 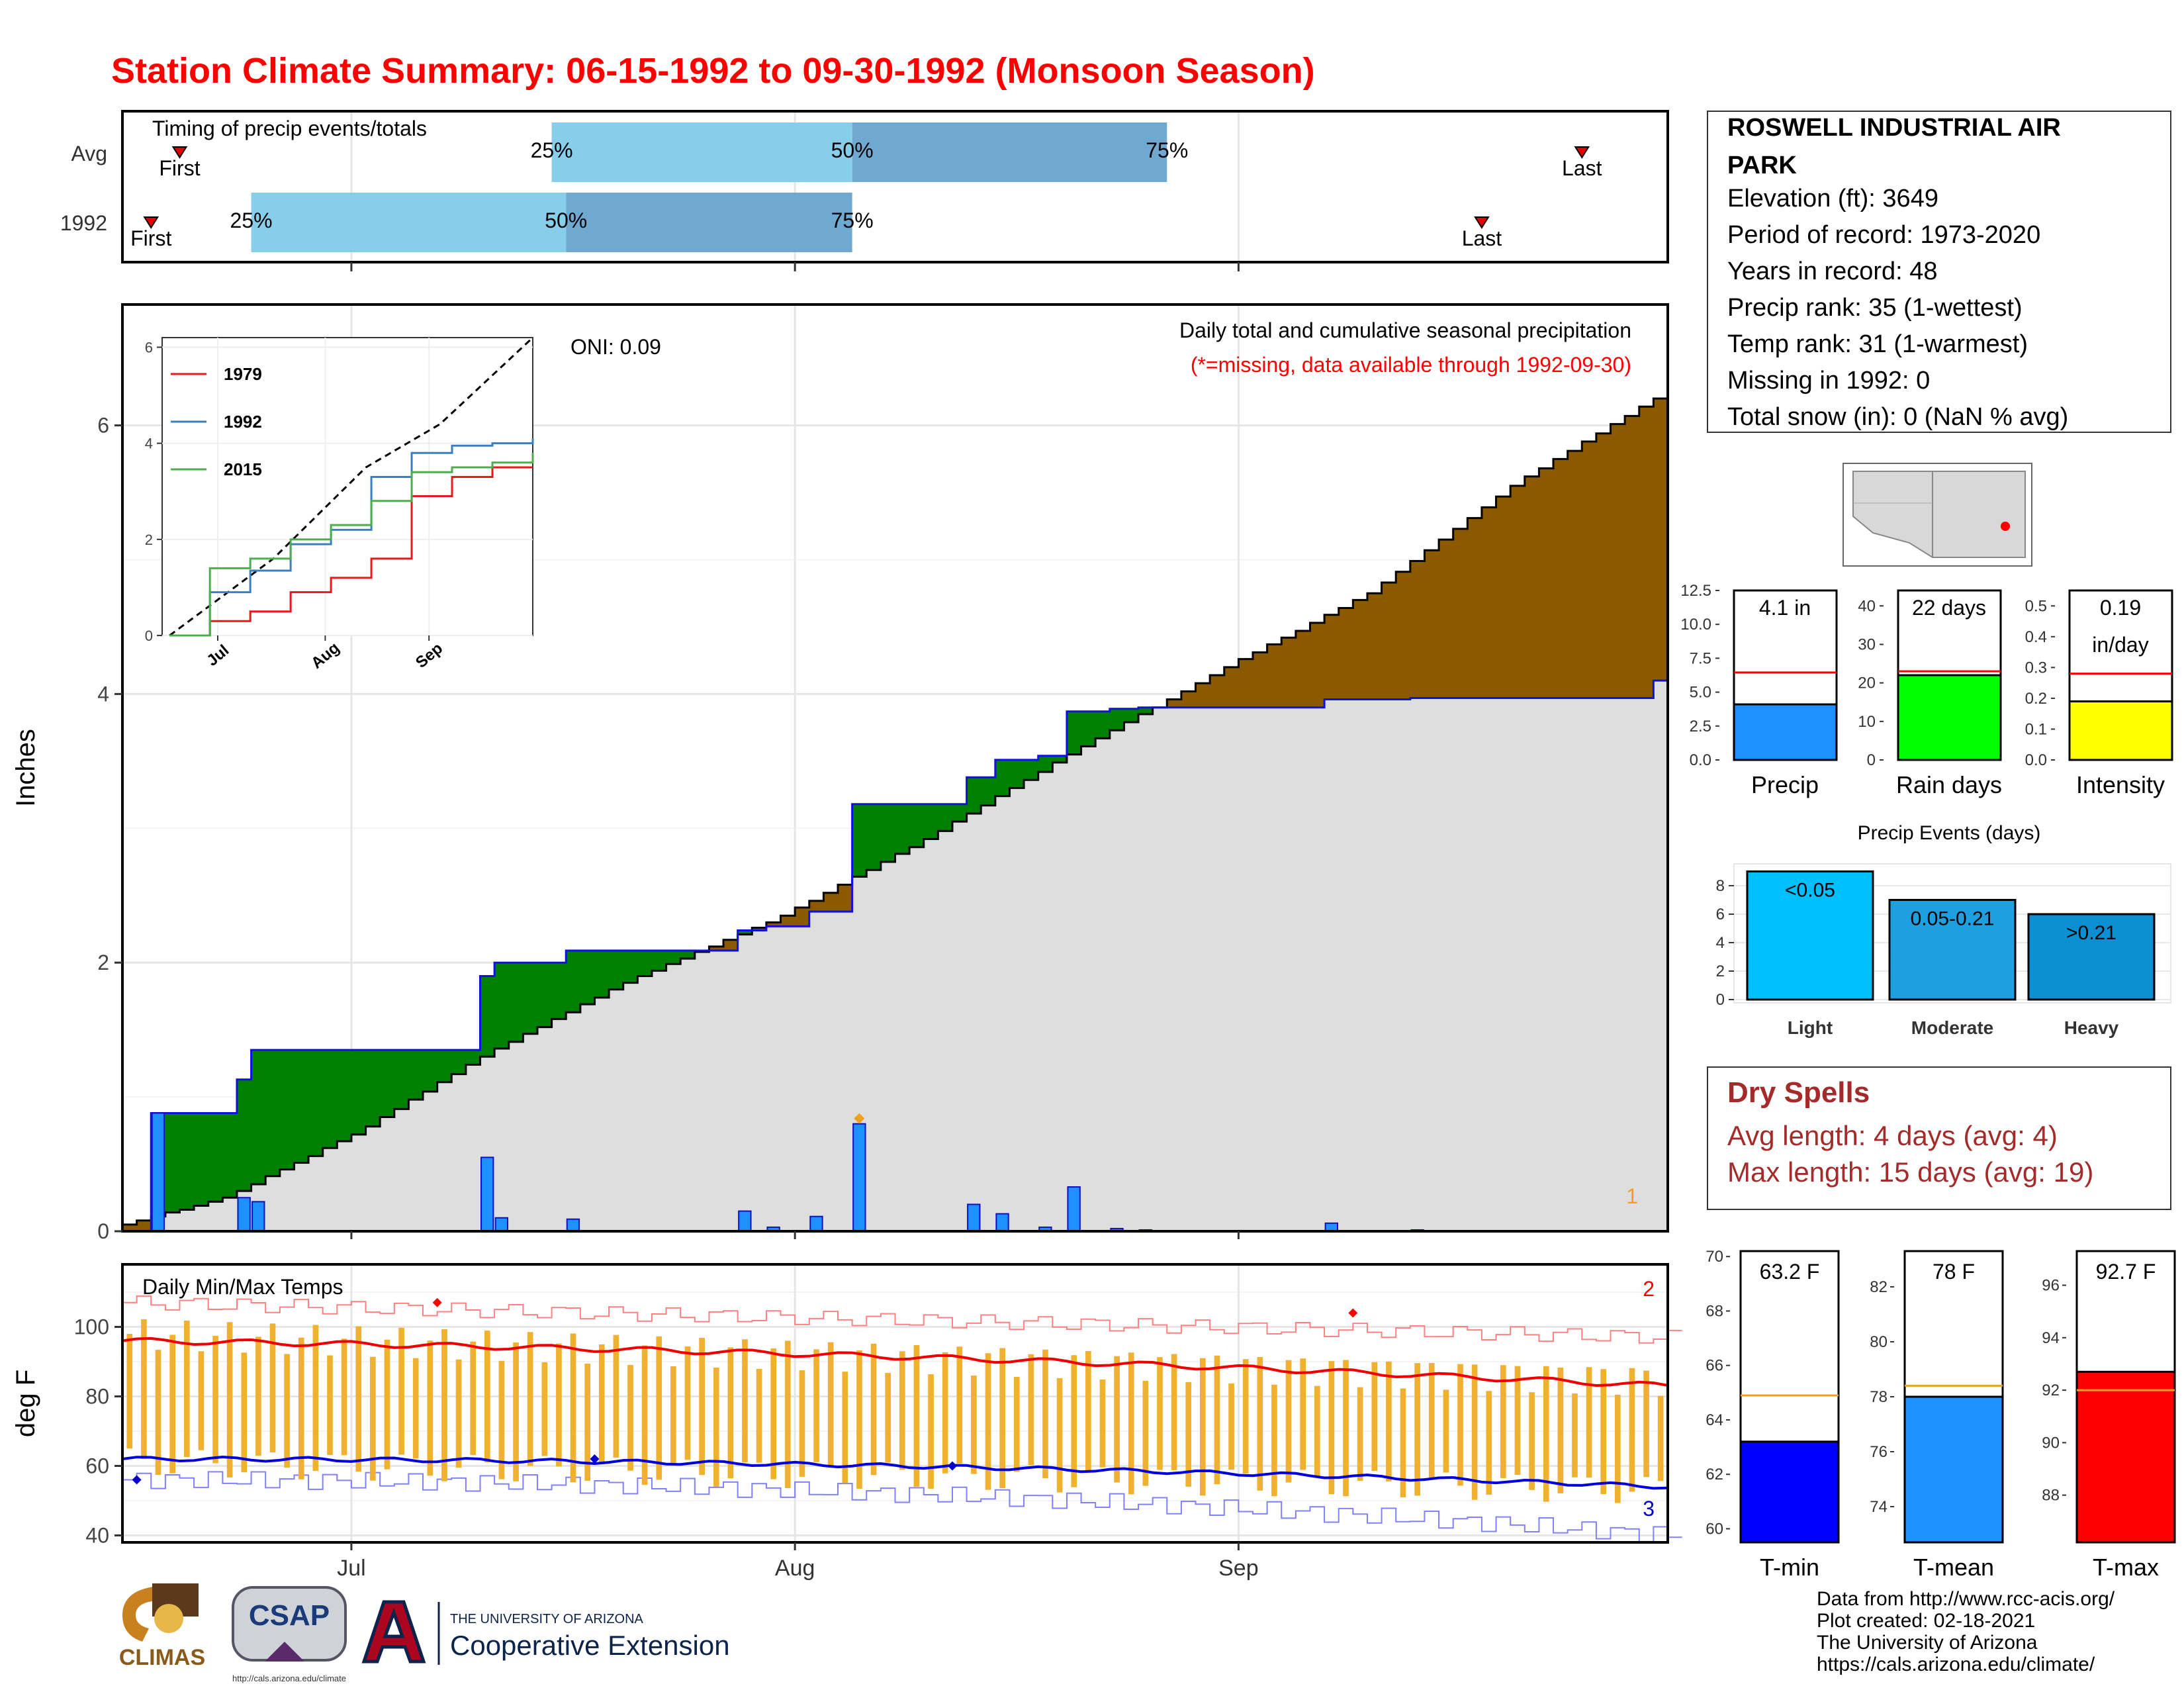 What do you see at coordinates (92, 1327) in the screenshot?
I see `temp-y-tick-label: 100` at bounding box center [92, 1327].